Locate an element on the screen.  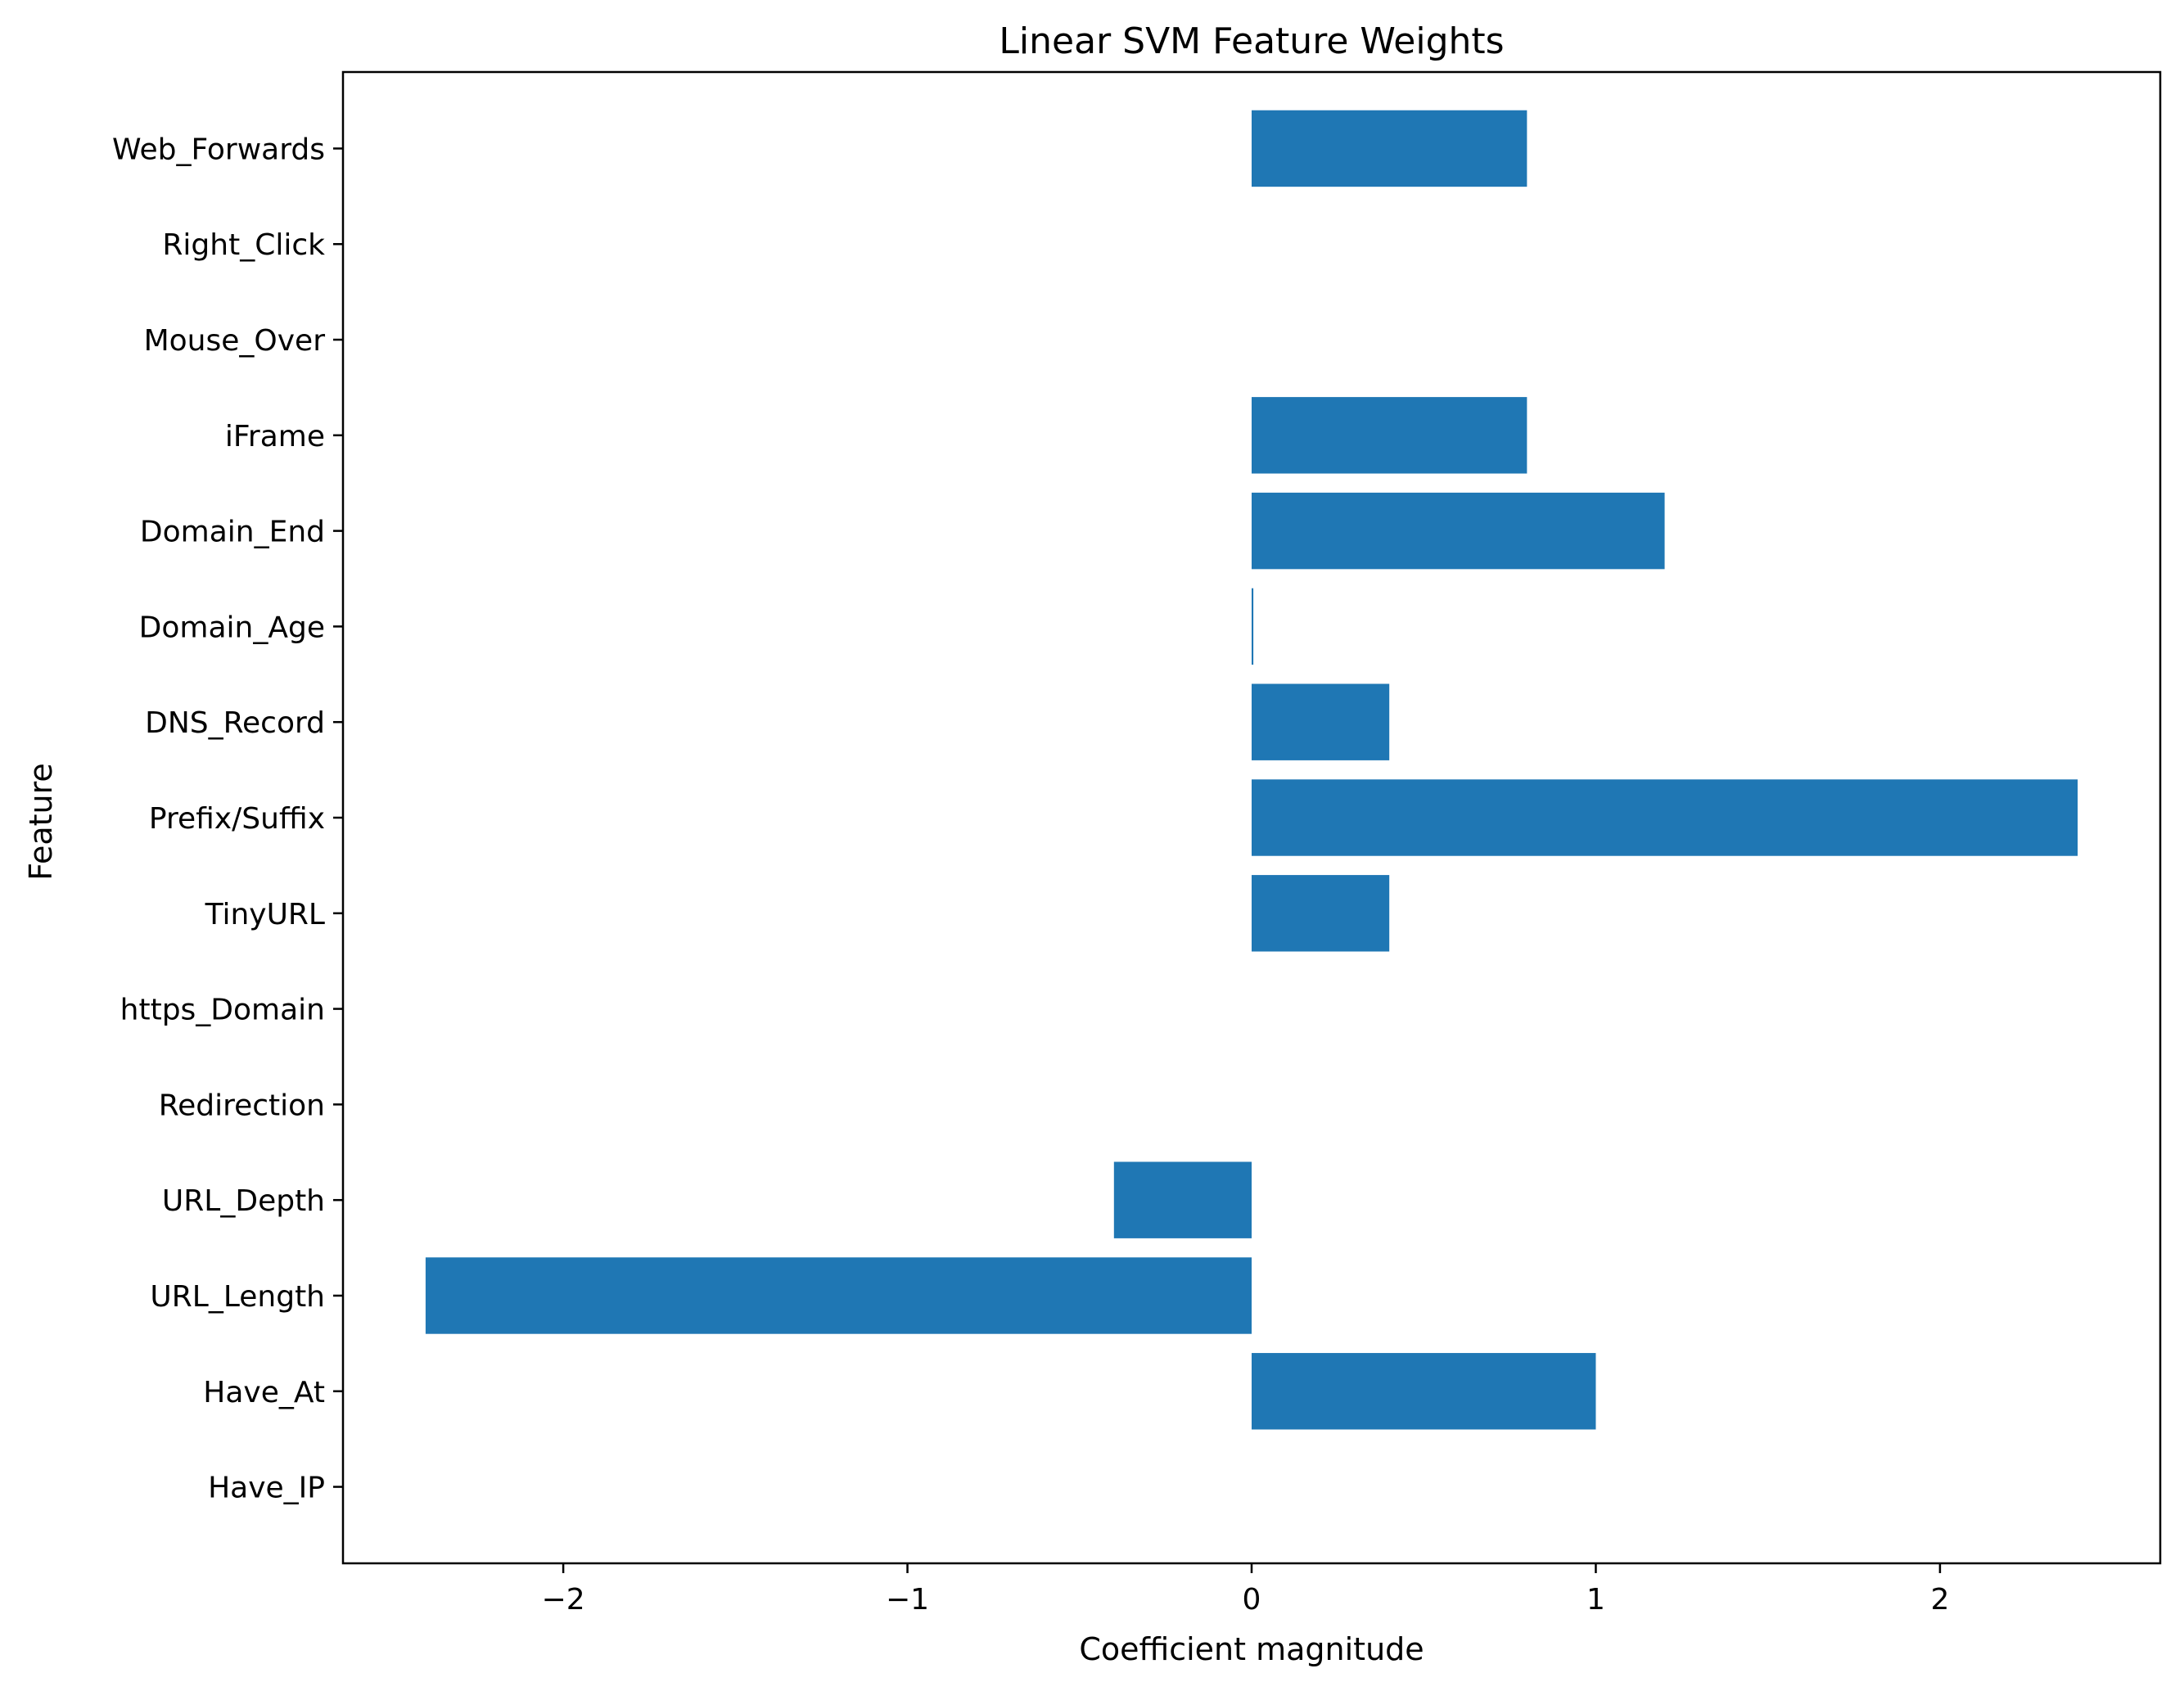
x-tick-label: −1 is located at coordinates (908, 1600).